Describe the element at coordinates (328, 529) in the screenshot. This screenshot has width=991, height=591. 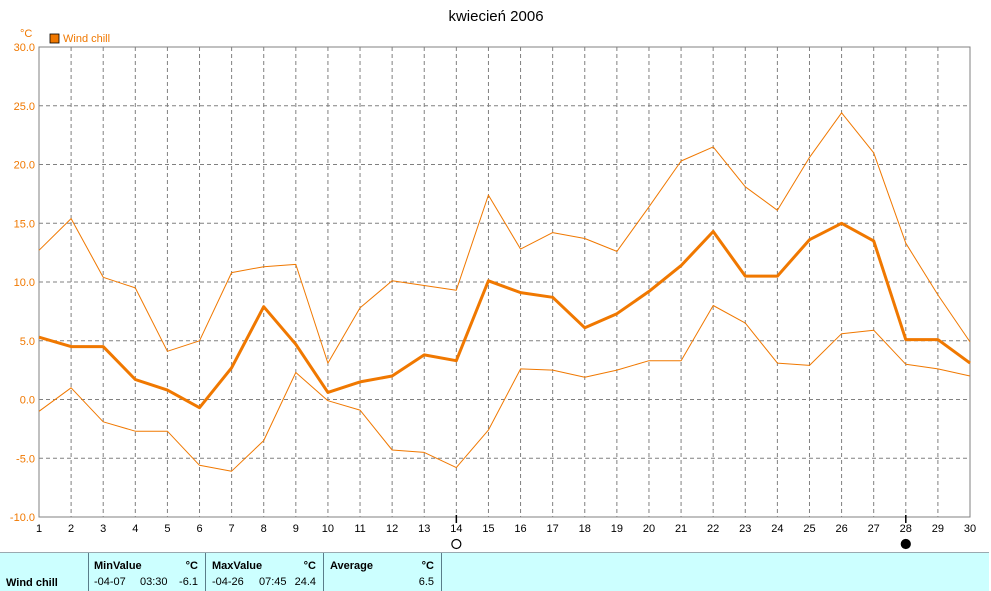
I see `x-tick-label: 10` at that location.